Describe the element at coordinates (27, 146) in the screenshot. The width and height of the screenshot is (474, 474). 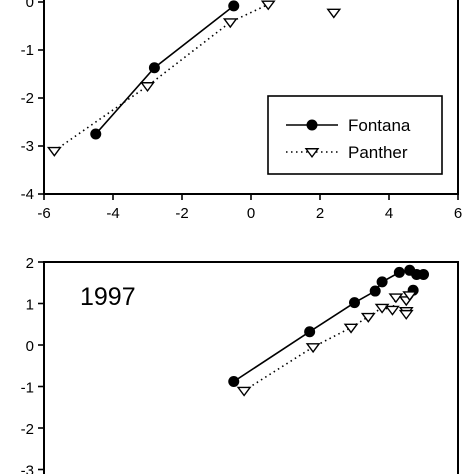
I see `top-y-tick-label: -3` at that location.